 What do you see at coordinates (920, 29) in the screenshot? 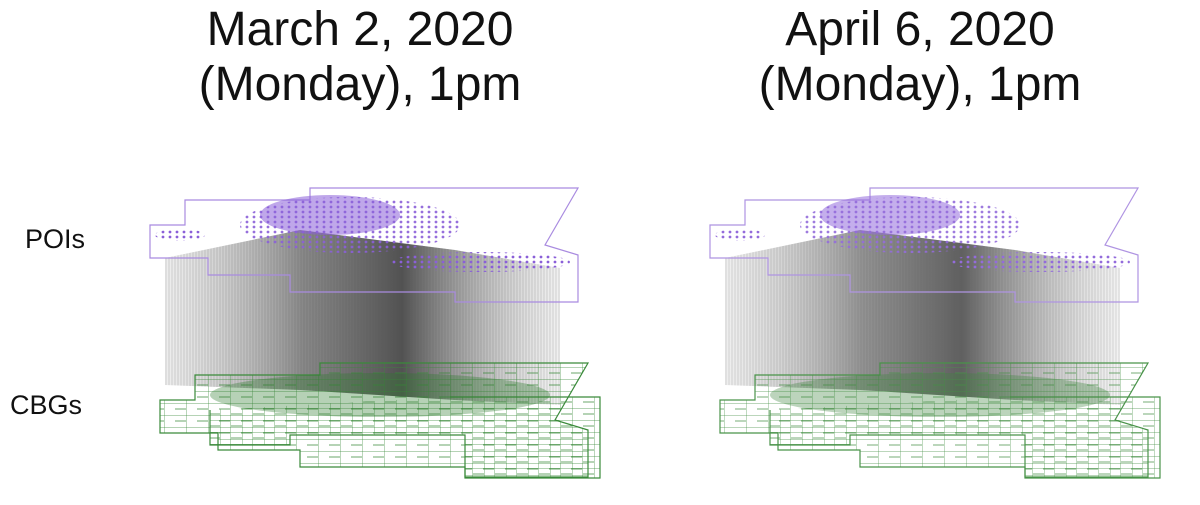
I see `panel-title: April 6, 2020` at bounding box center [920, 29].